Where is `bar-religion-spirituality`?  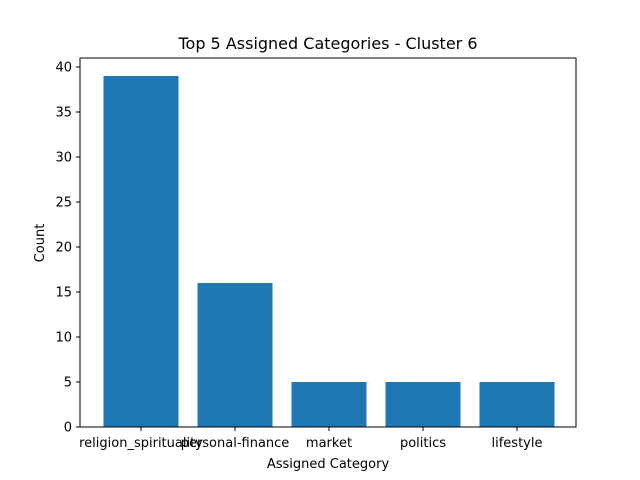
bar-religion-spirituality is located at coordinates (141, 251).